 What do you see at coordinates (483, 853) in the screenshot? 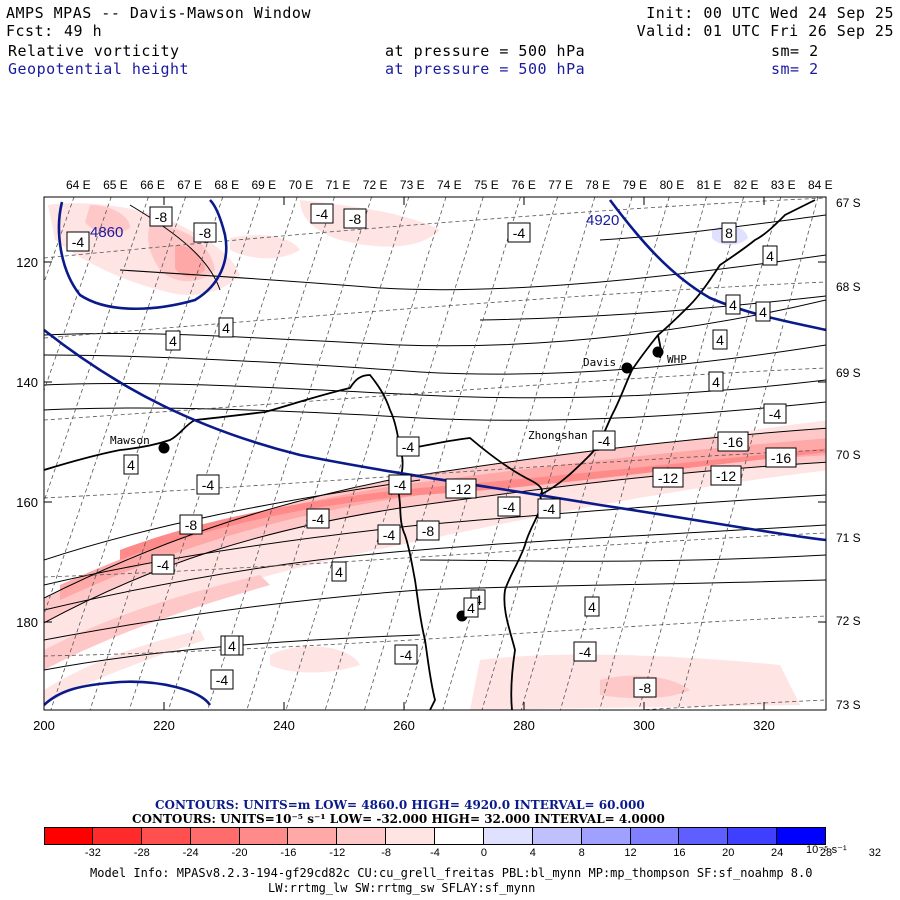
I see `colorbar-label: 0` at bounding box center [483, 853].